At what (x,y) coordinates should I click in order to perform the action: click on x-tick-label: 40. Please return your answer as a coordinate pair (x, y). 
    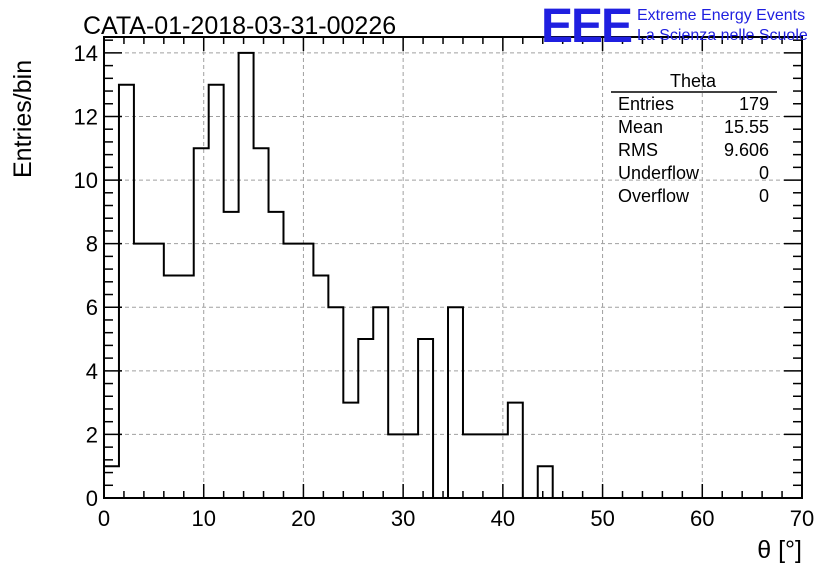
    Looking at the image, I should click on (503, 518).